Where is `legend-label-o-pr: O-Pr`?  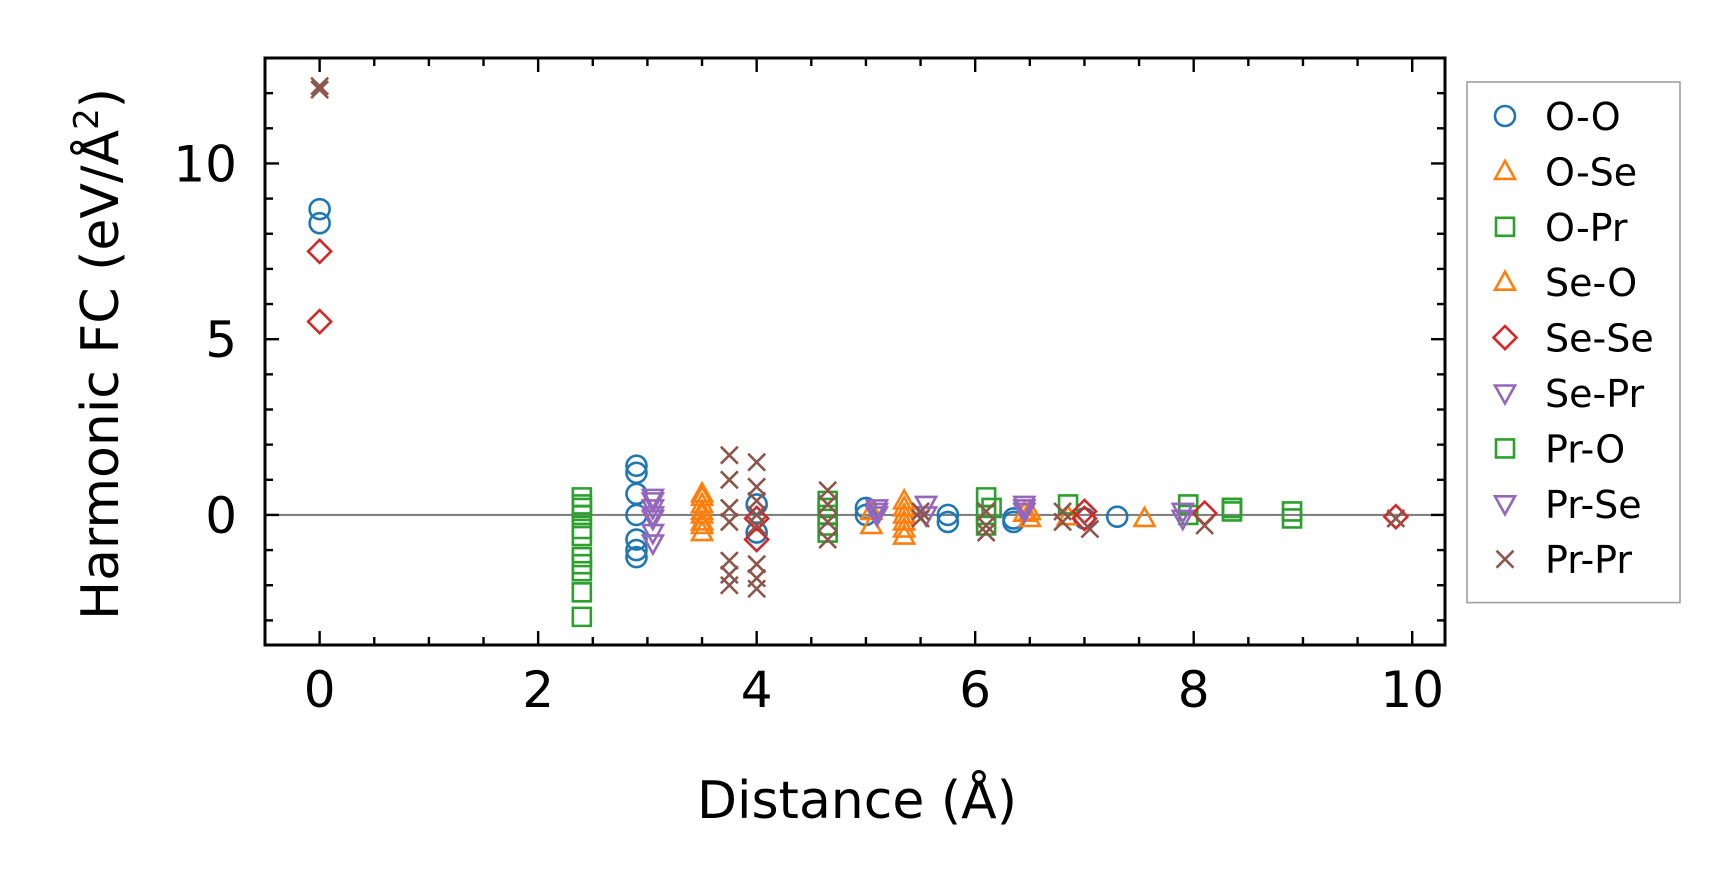
legend-label-o-pr: O-Pr is located at coordinates (1586, 228).